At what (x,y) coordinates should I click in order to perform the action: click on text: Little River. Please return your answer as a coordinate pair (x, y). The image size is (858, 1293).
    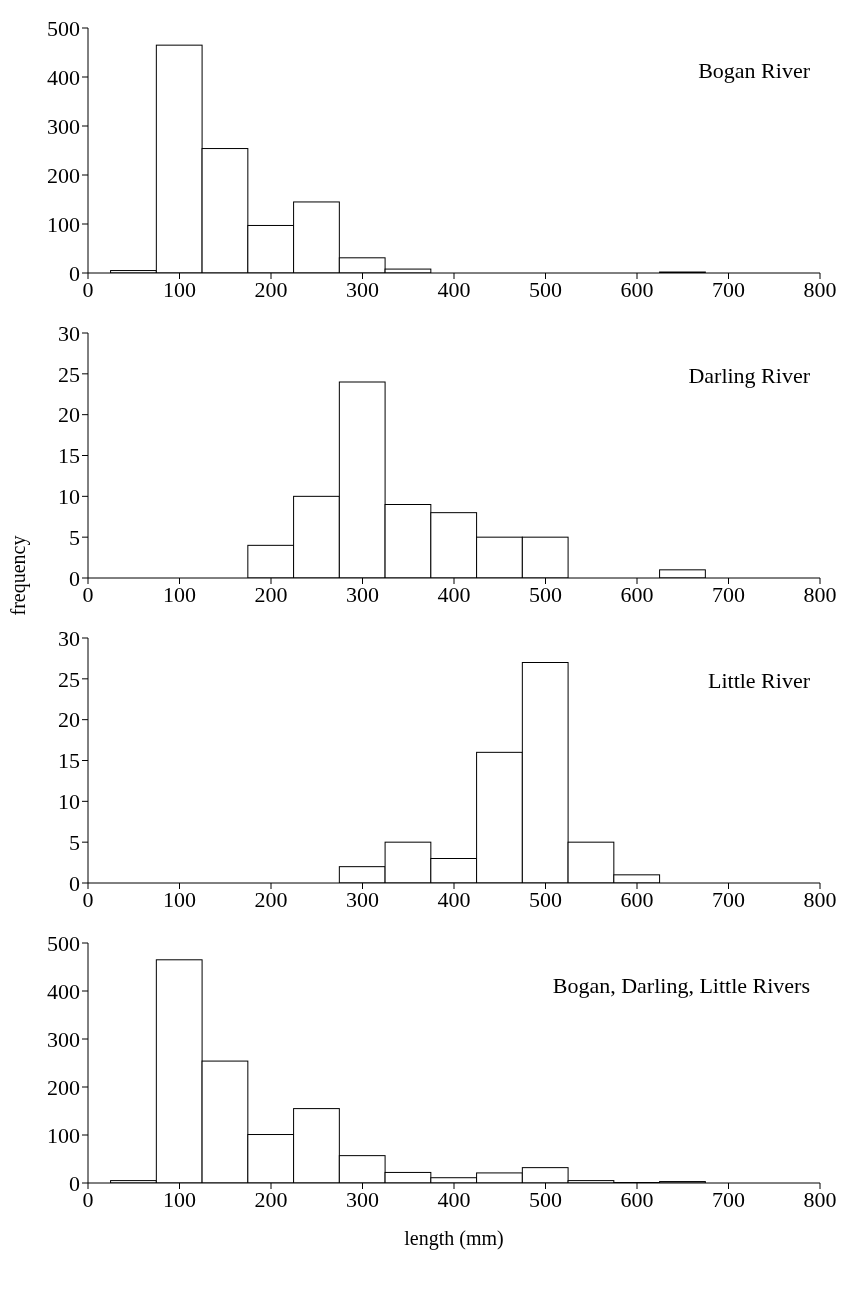
    Looking at the image, I should click on (758, 681).